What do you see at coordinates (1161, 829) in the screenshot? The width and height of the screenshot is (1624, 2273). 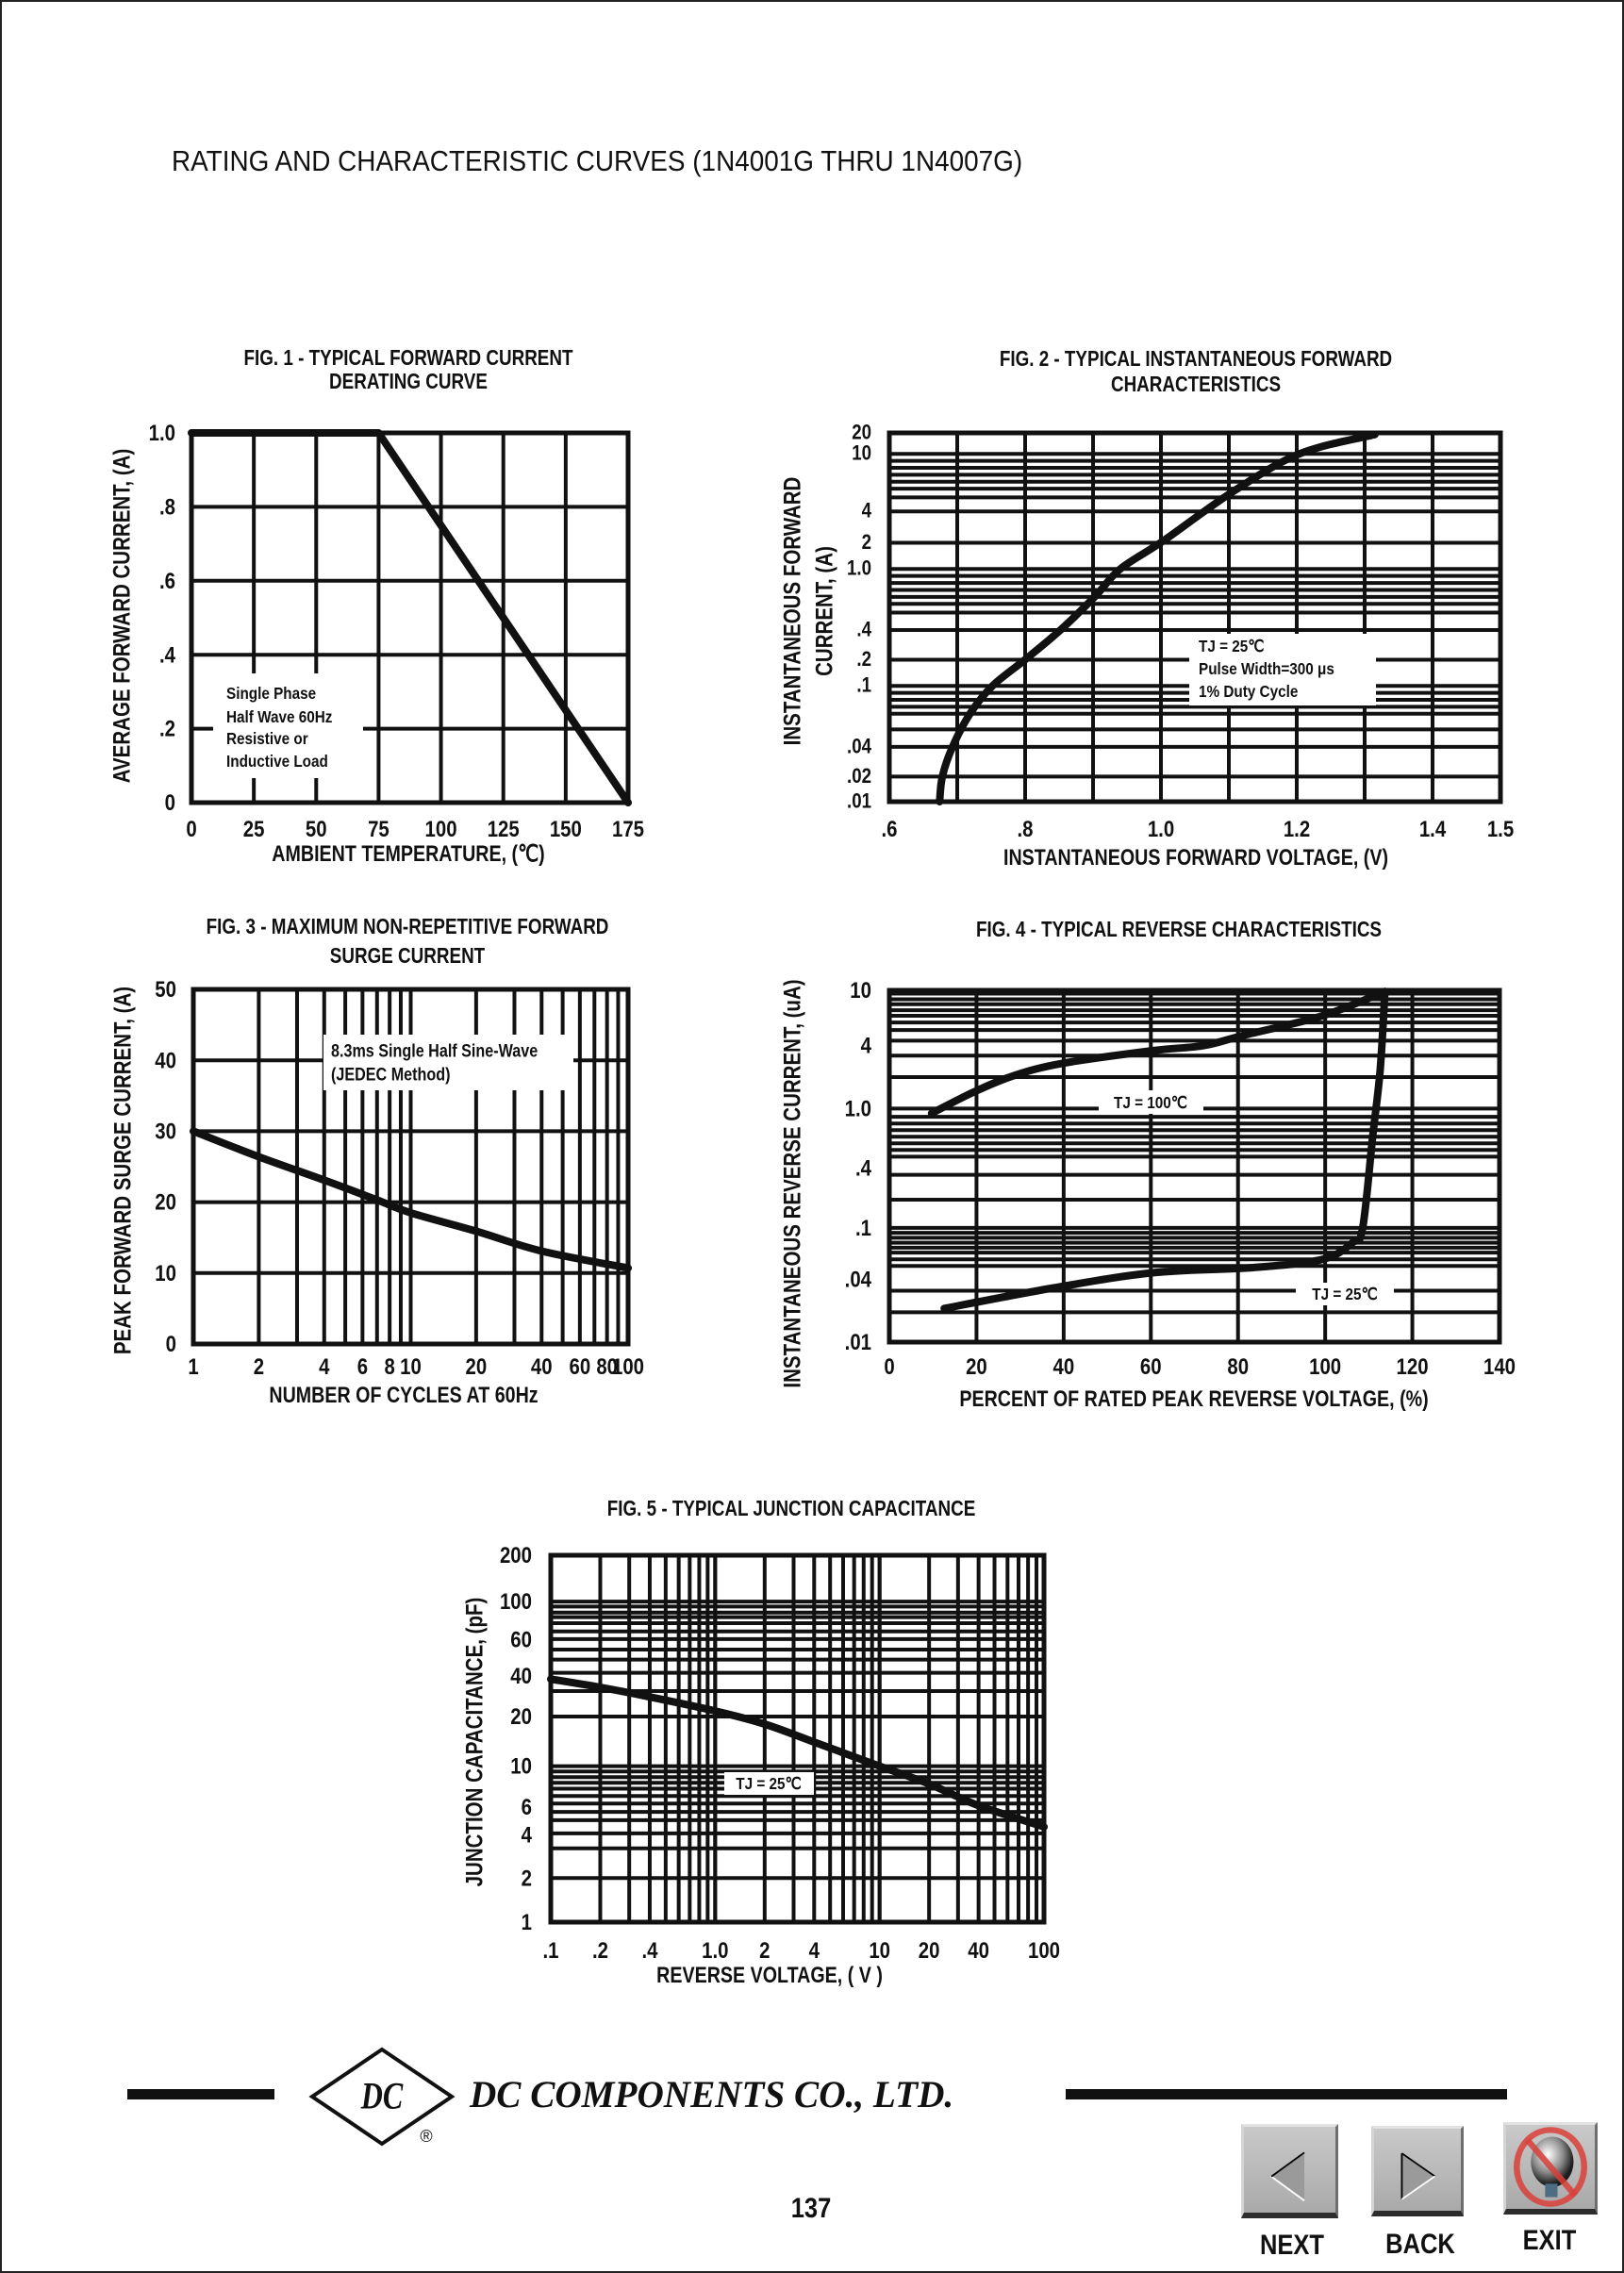 I see `fig2-x-tick-label: 1.0` at bounding box center [1161, 829].